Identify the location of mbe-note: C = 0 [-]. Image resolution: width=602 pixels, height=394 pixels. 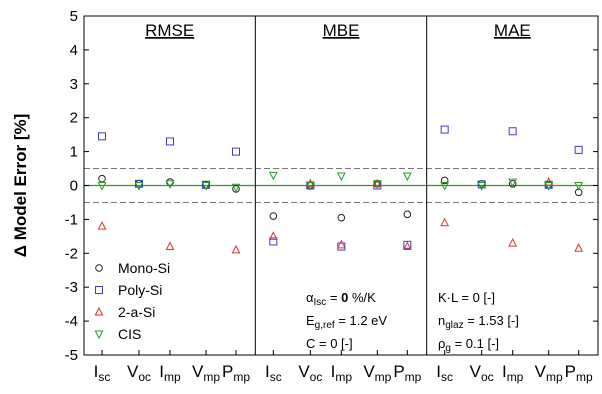
(329, 343).